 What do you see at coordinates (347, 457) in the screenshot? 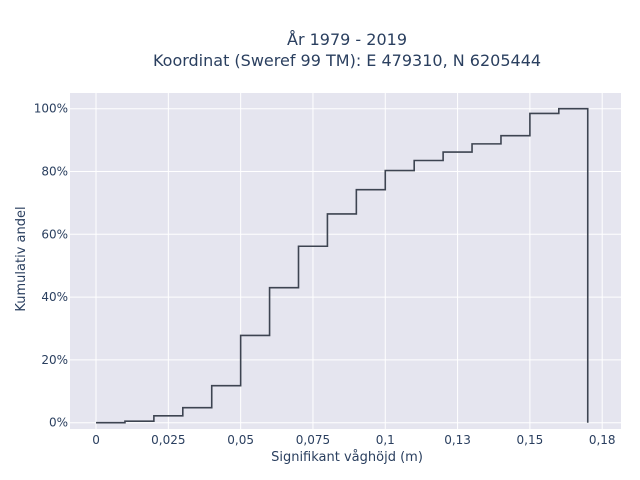
I see `x-axis-label: Signifikant våghöjd (m)` at bounding box center [347, 457].